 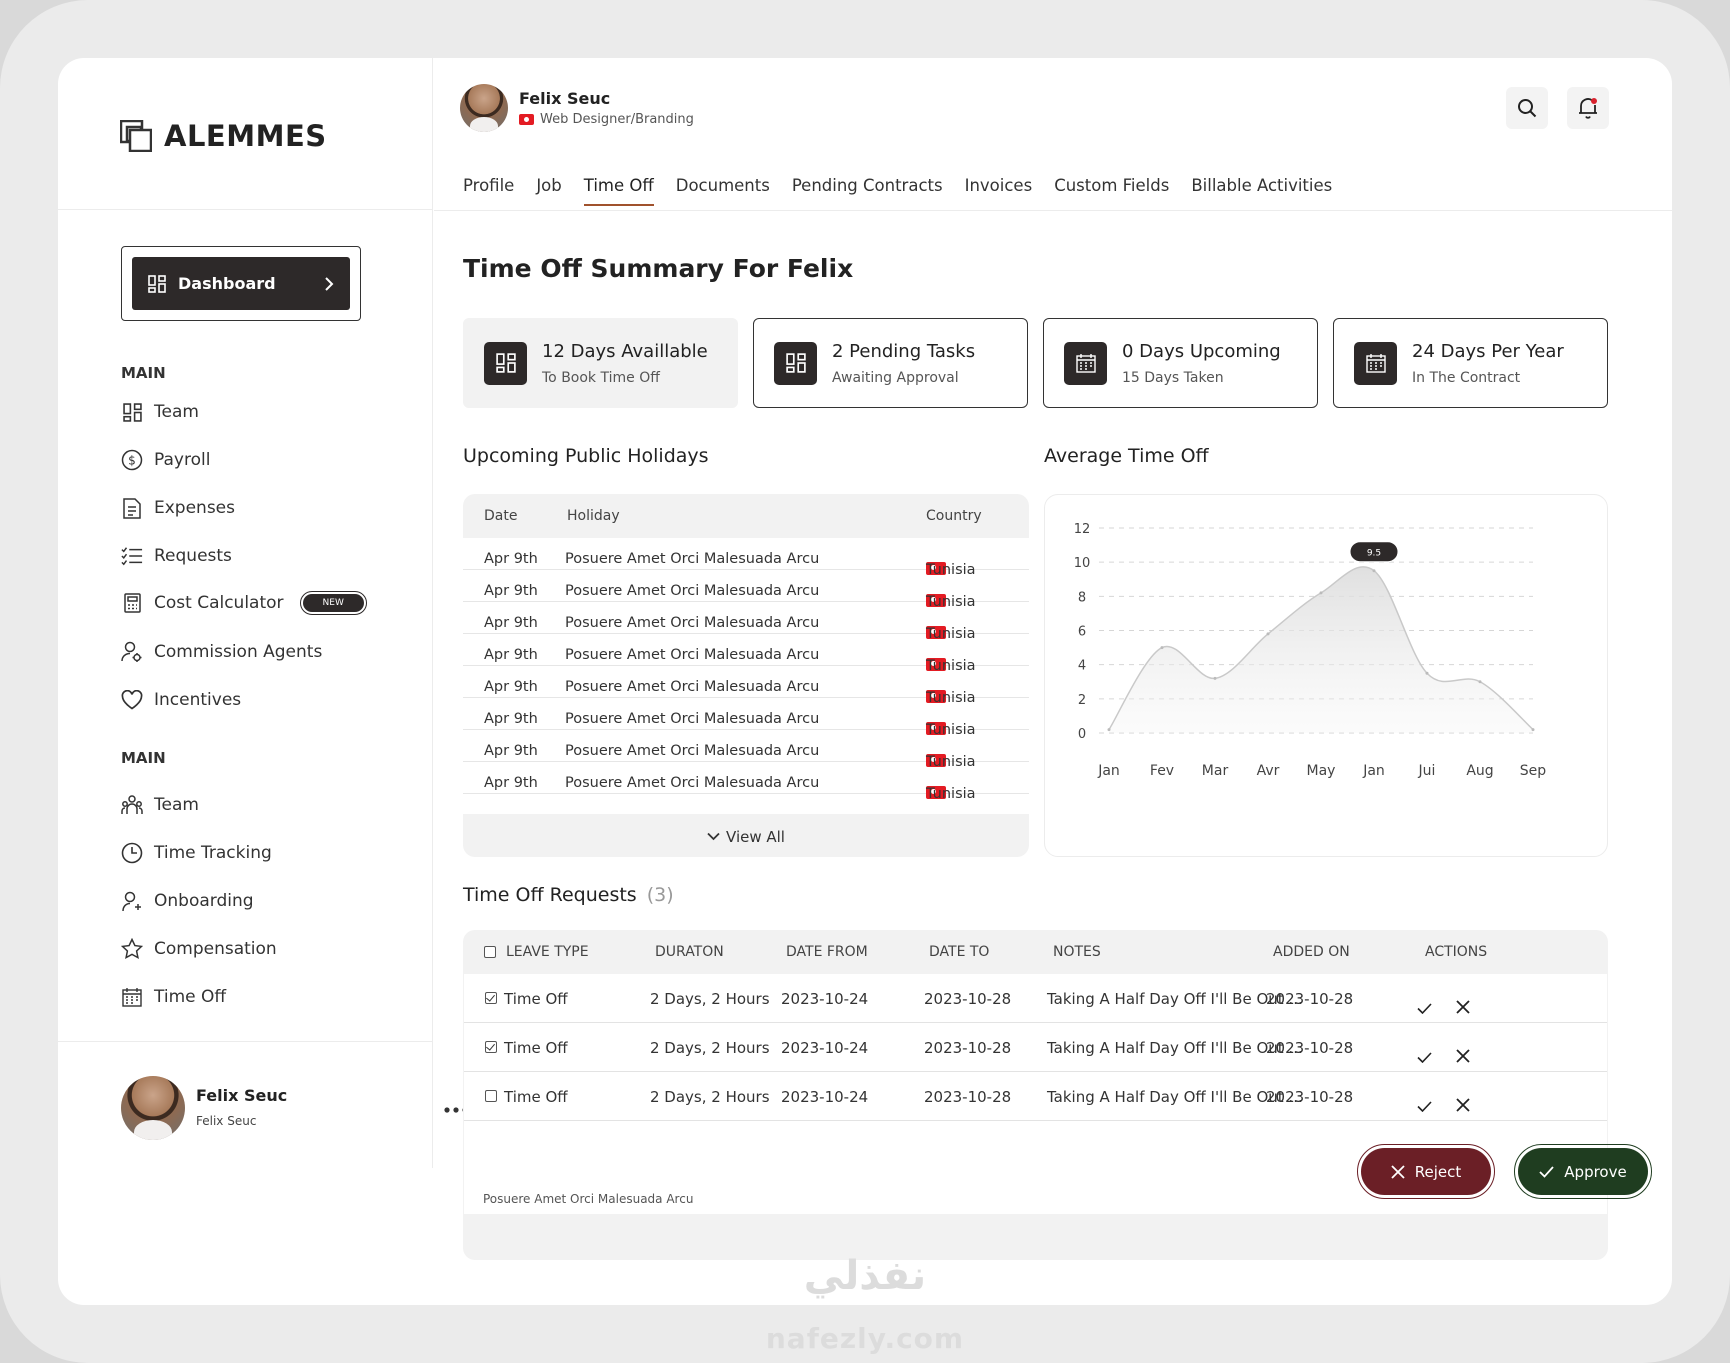 What do you see at coordinates (1077, 952) in the screenshot?
I see `column-header: NOTES` at bounding box center [1077, 952].